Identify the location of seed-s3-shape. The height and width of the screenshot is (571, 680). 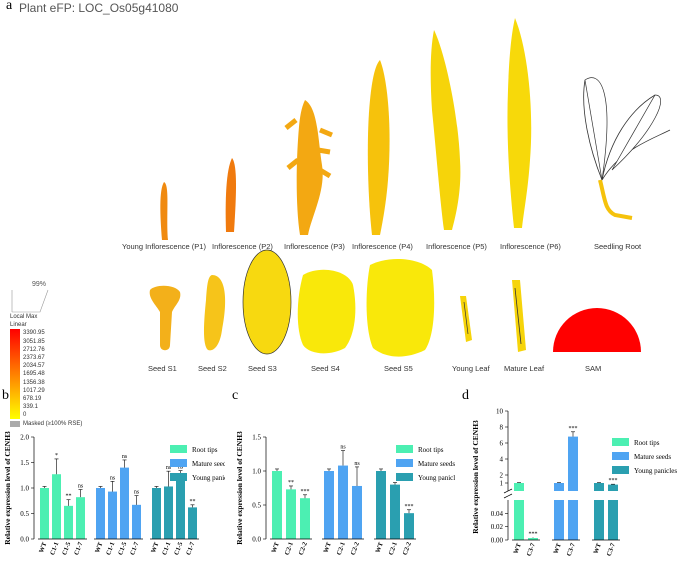
(267, 302).